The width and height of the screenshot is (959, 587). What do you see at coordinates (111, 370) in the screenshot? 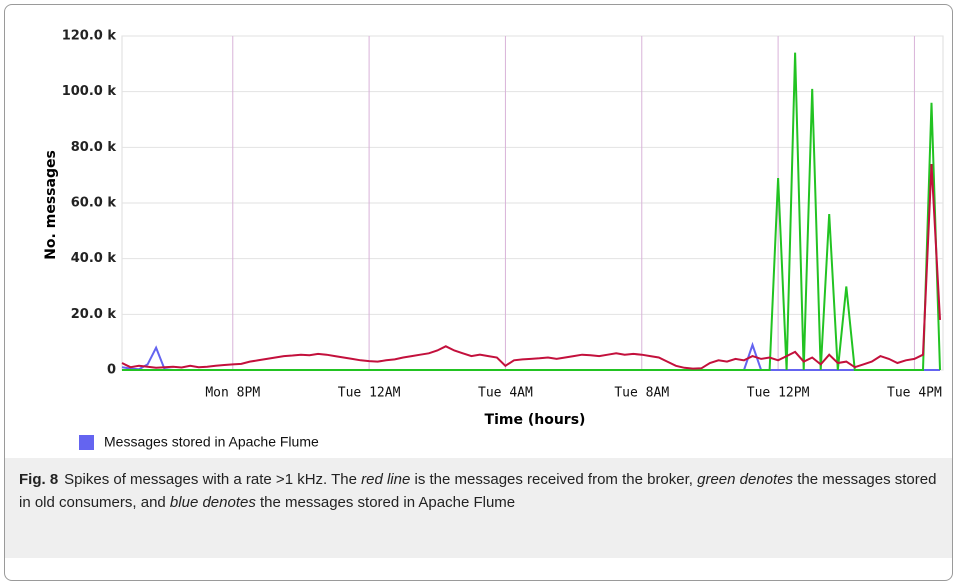
I see `y-tick-label: 0` at bounding box center [111, 370].